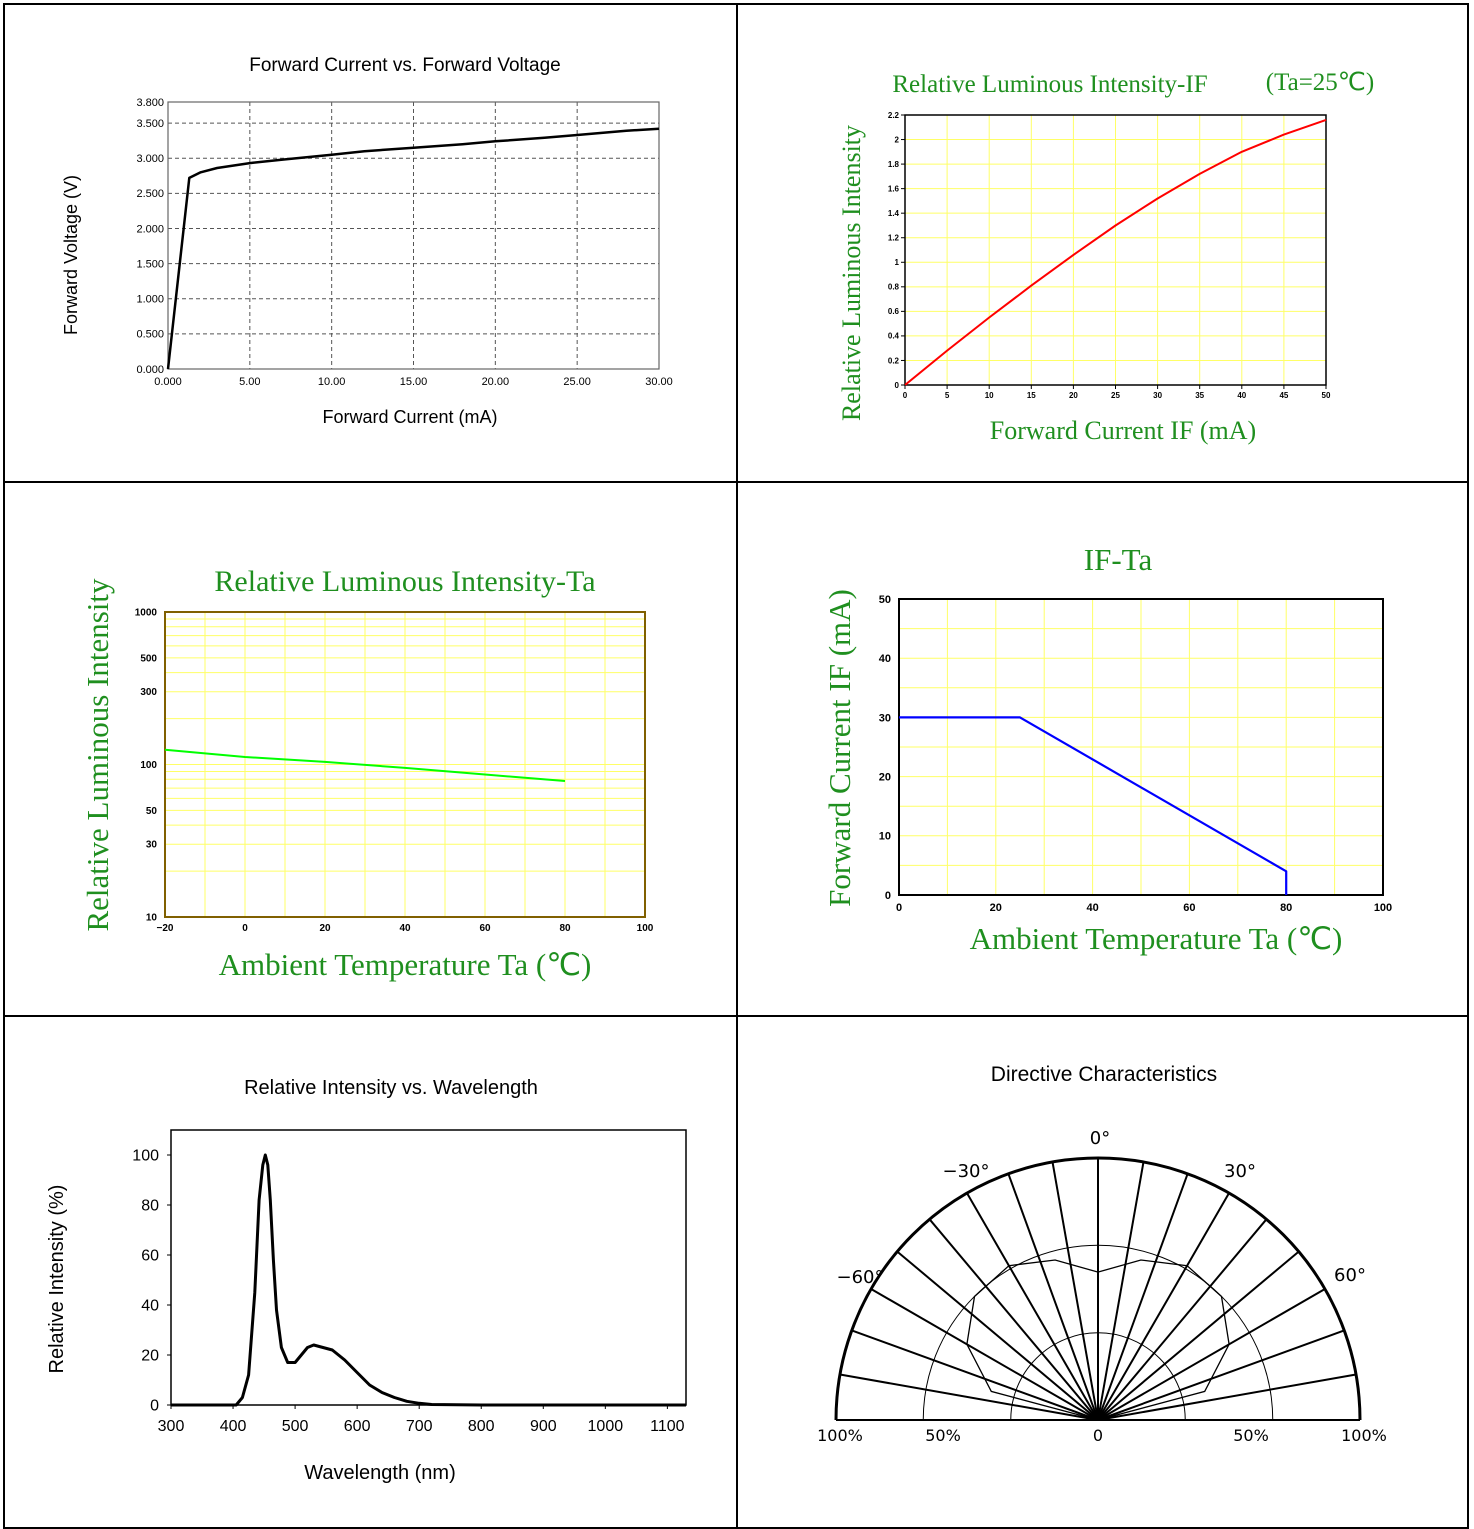 The height and width of the screenshot is (1529, 1474). What do you see at coordinates (171, 1426) in the screenshot?
I see `x-tick-label: 300` at bounding box center [171, 1426].